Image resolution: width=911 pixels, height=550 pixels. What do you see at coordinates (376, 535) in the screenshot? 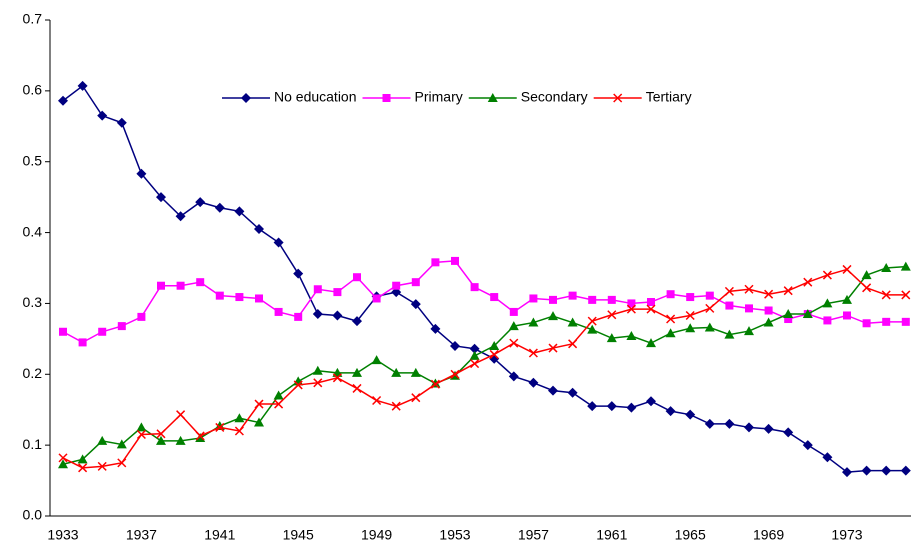
I see `x-tick-label: 1949` at bounding box center [376, 535].